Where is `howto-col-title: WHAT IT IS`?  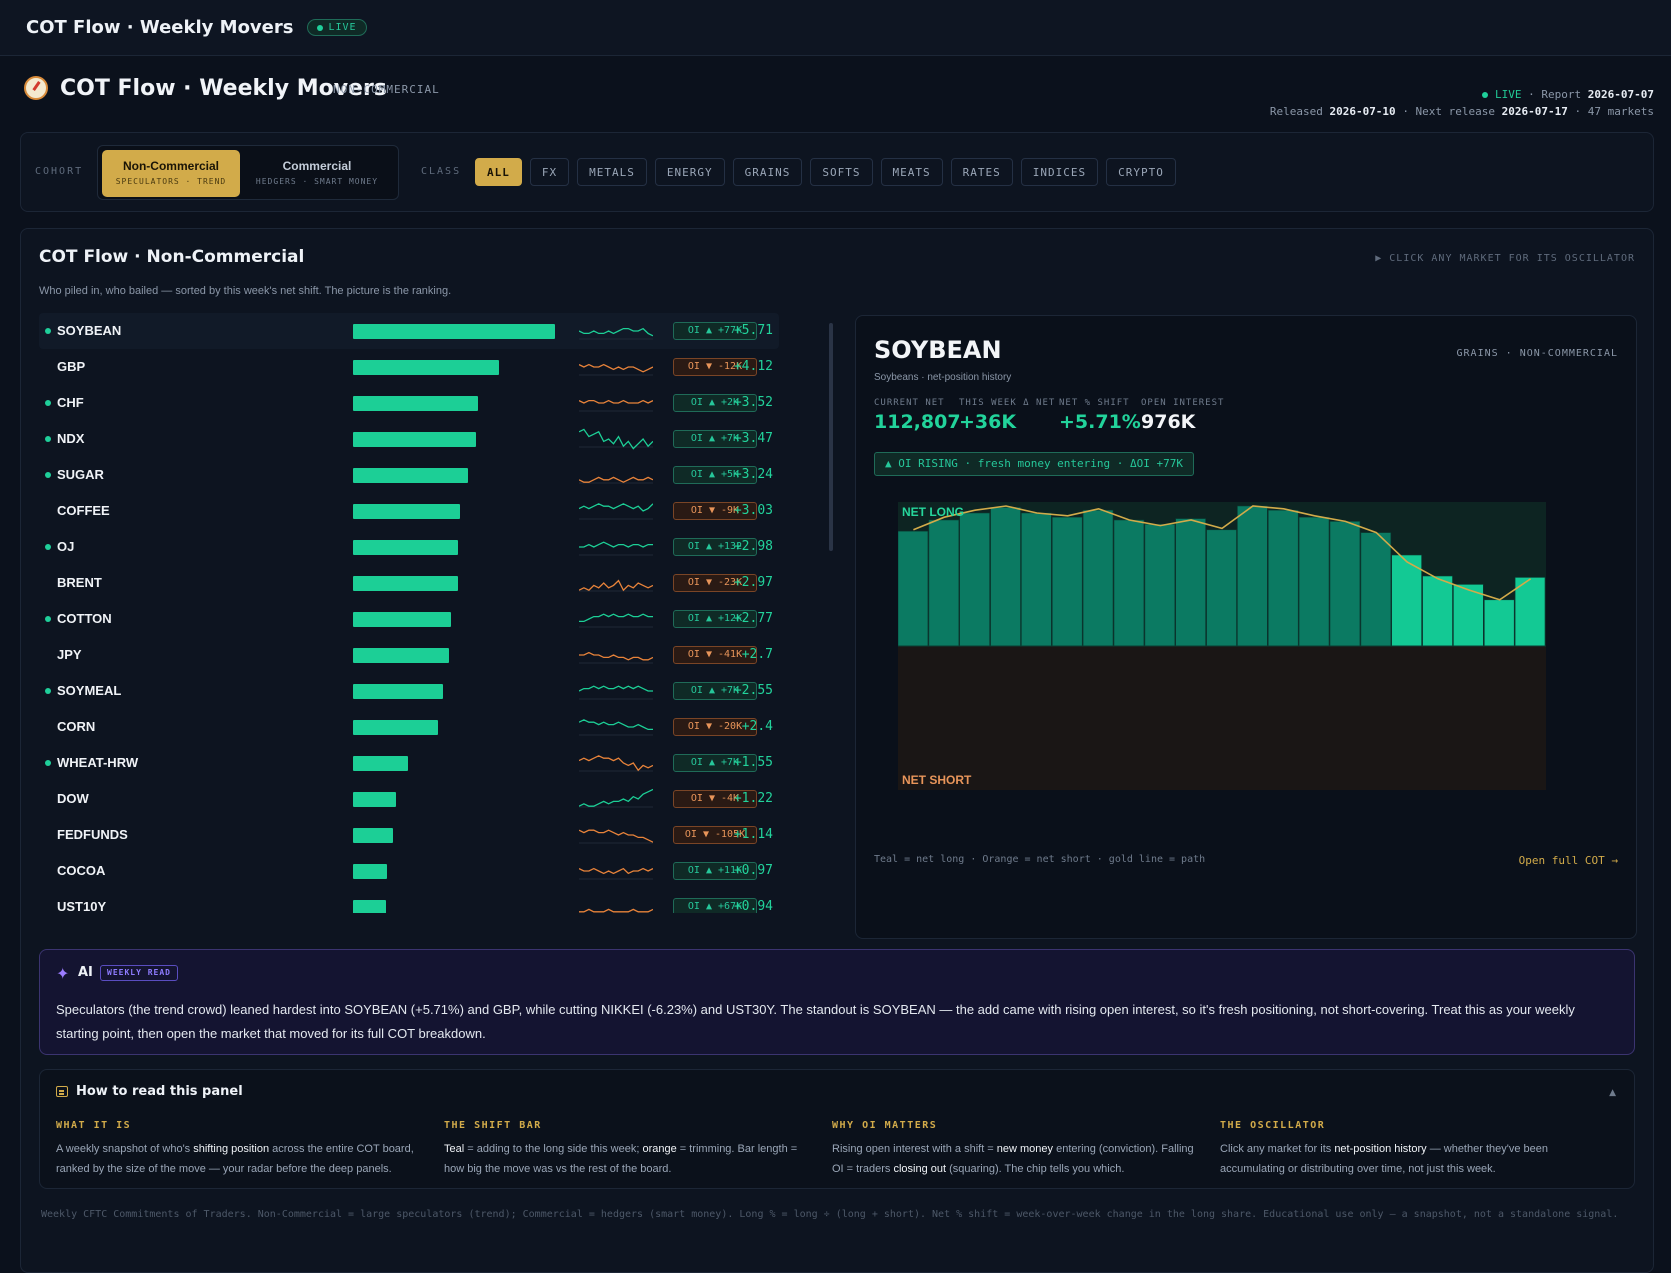 howto-col-title: WHAT IT IS is located at coordinates (94, 1125).